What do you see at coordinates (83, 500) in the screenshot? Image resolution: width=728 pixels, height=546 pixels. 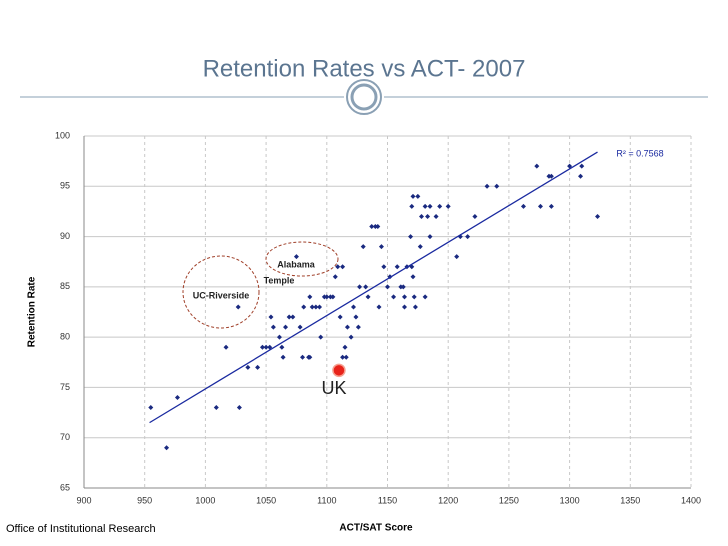 I see `x-tick-label: 900` at bounding box center [83, 500].